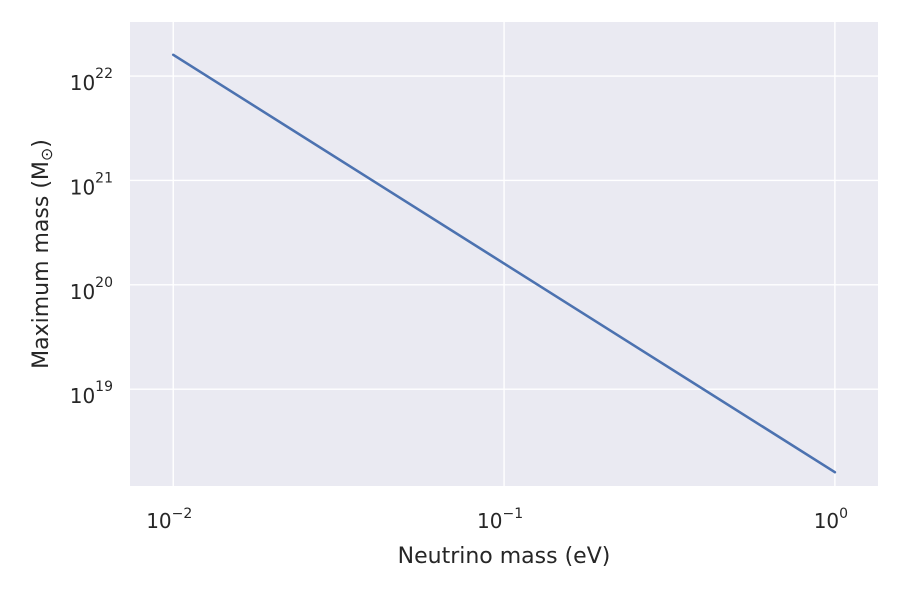  I want to click on x-axis-ticks: 10⁻² 10⁻¹ 10⁰, so click(497, 519).